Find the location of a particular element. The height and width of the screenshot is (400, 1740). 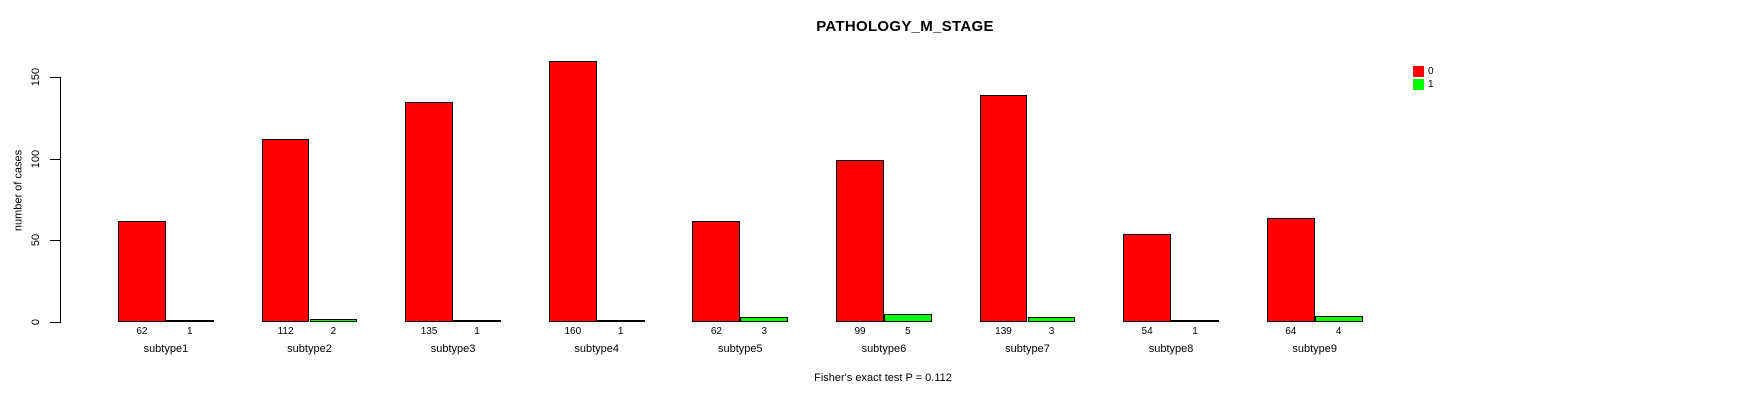

bar-subtype9-group1 is located at coordinates (1338, 318).